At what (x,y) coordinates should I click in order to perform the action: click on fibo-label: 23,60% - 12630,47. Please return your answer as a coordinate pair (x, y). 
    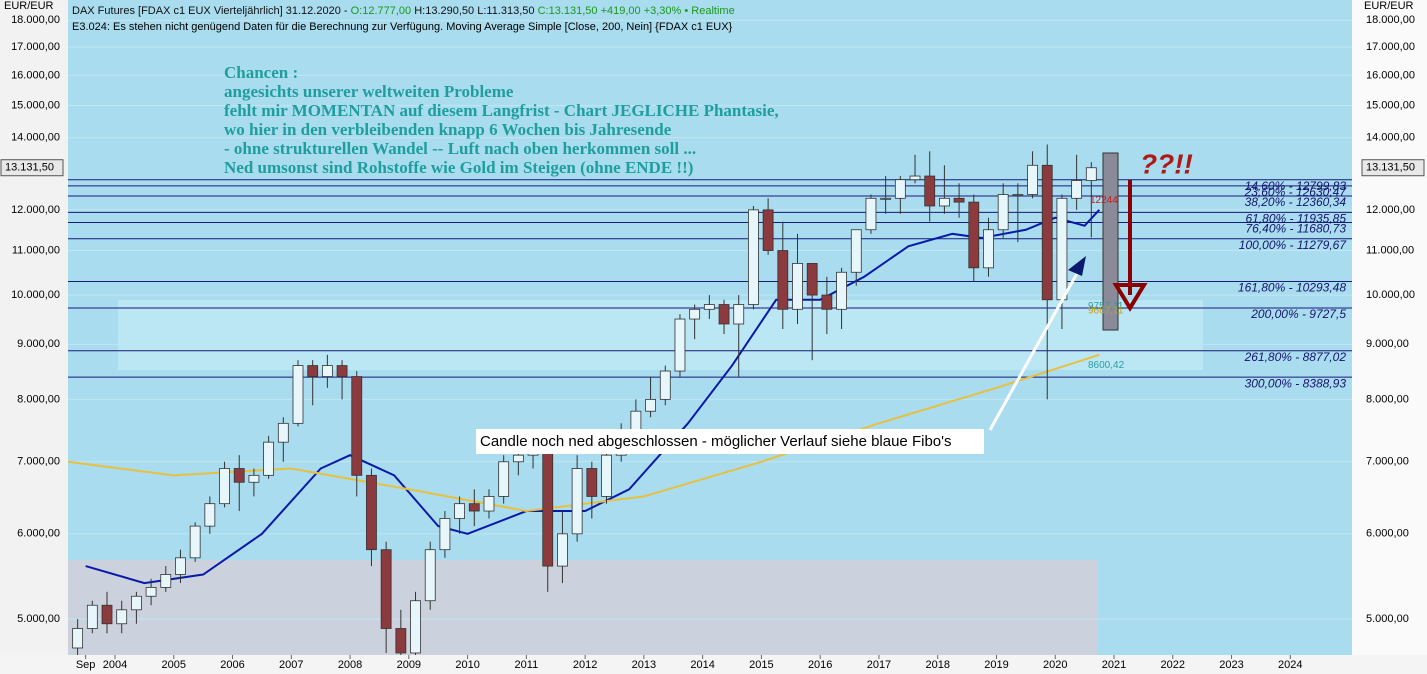
    Looking at the image, I should click on (1296, 192).